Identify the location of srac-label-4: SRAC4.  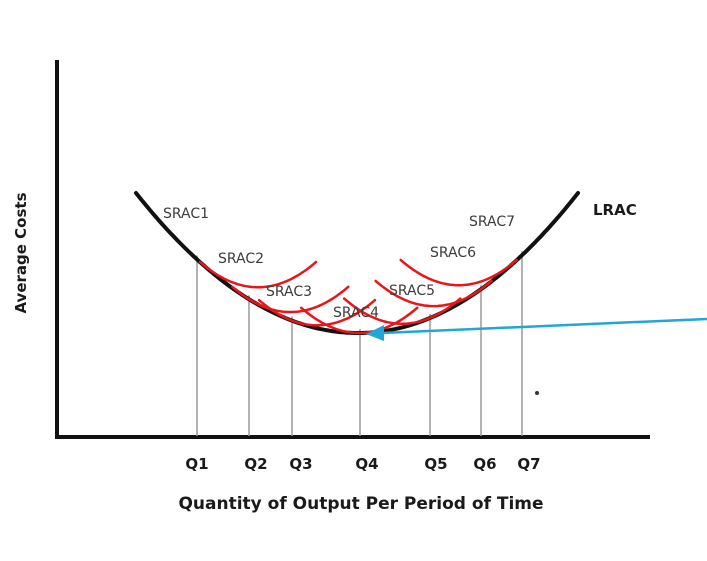
(356, 313).